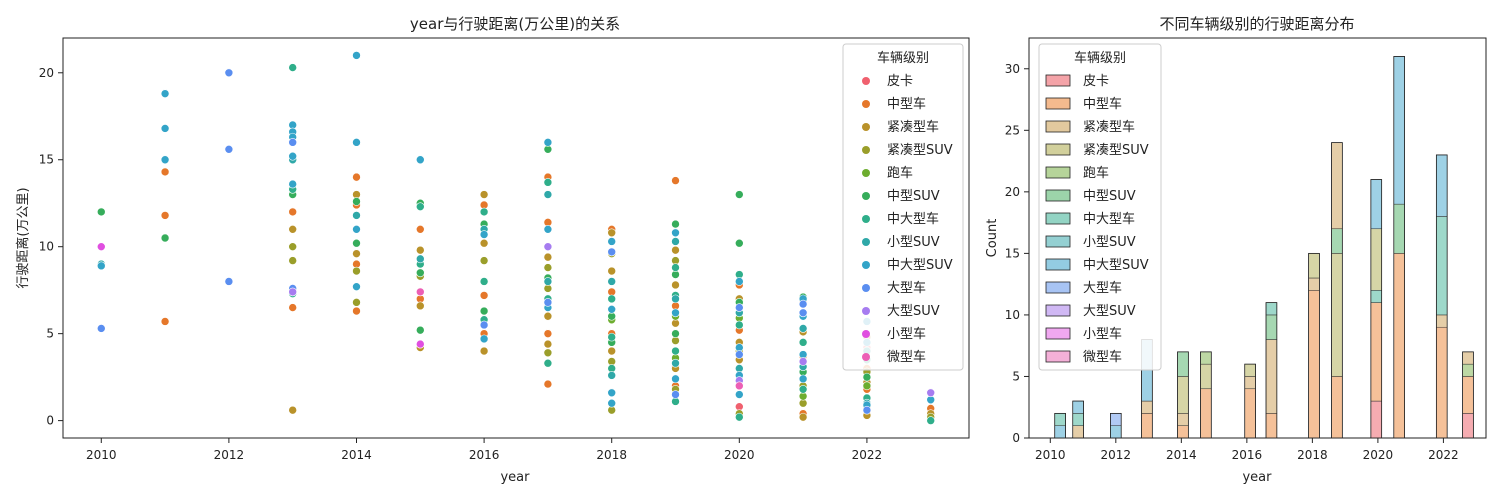 This screenshot has height=500, width=1500. What do you see at coordinates (1012, 315) in the screenshot?
I see `y-tick-label: 10` at bounding box center [1012, 315].